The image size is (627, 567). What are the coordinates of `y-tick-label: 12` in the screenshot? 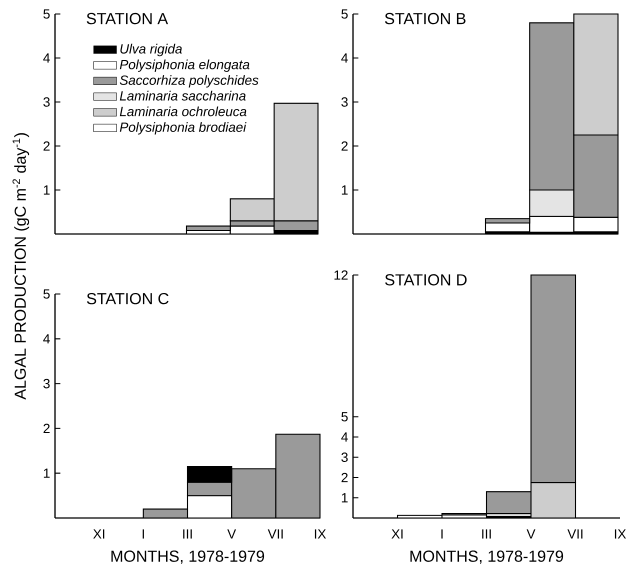 It's located at (341, 275).